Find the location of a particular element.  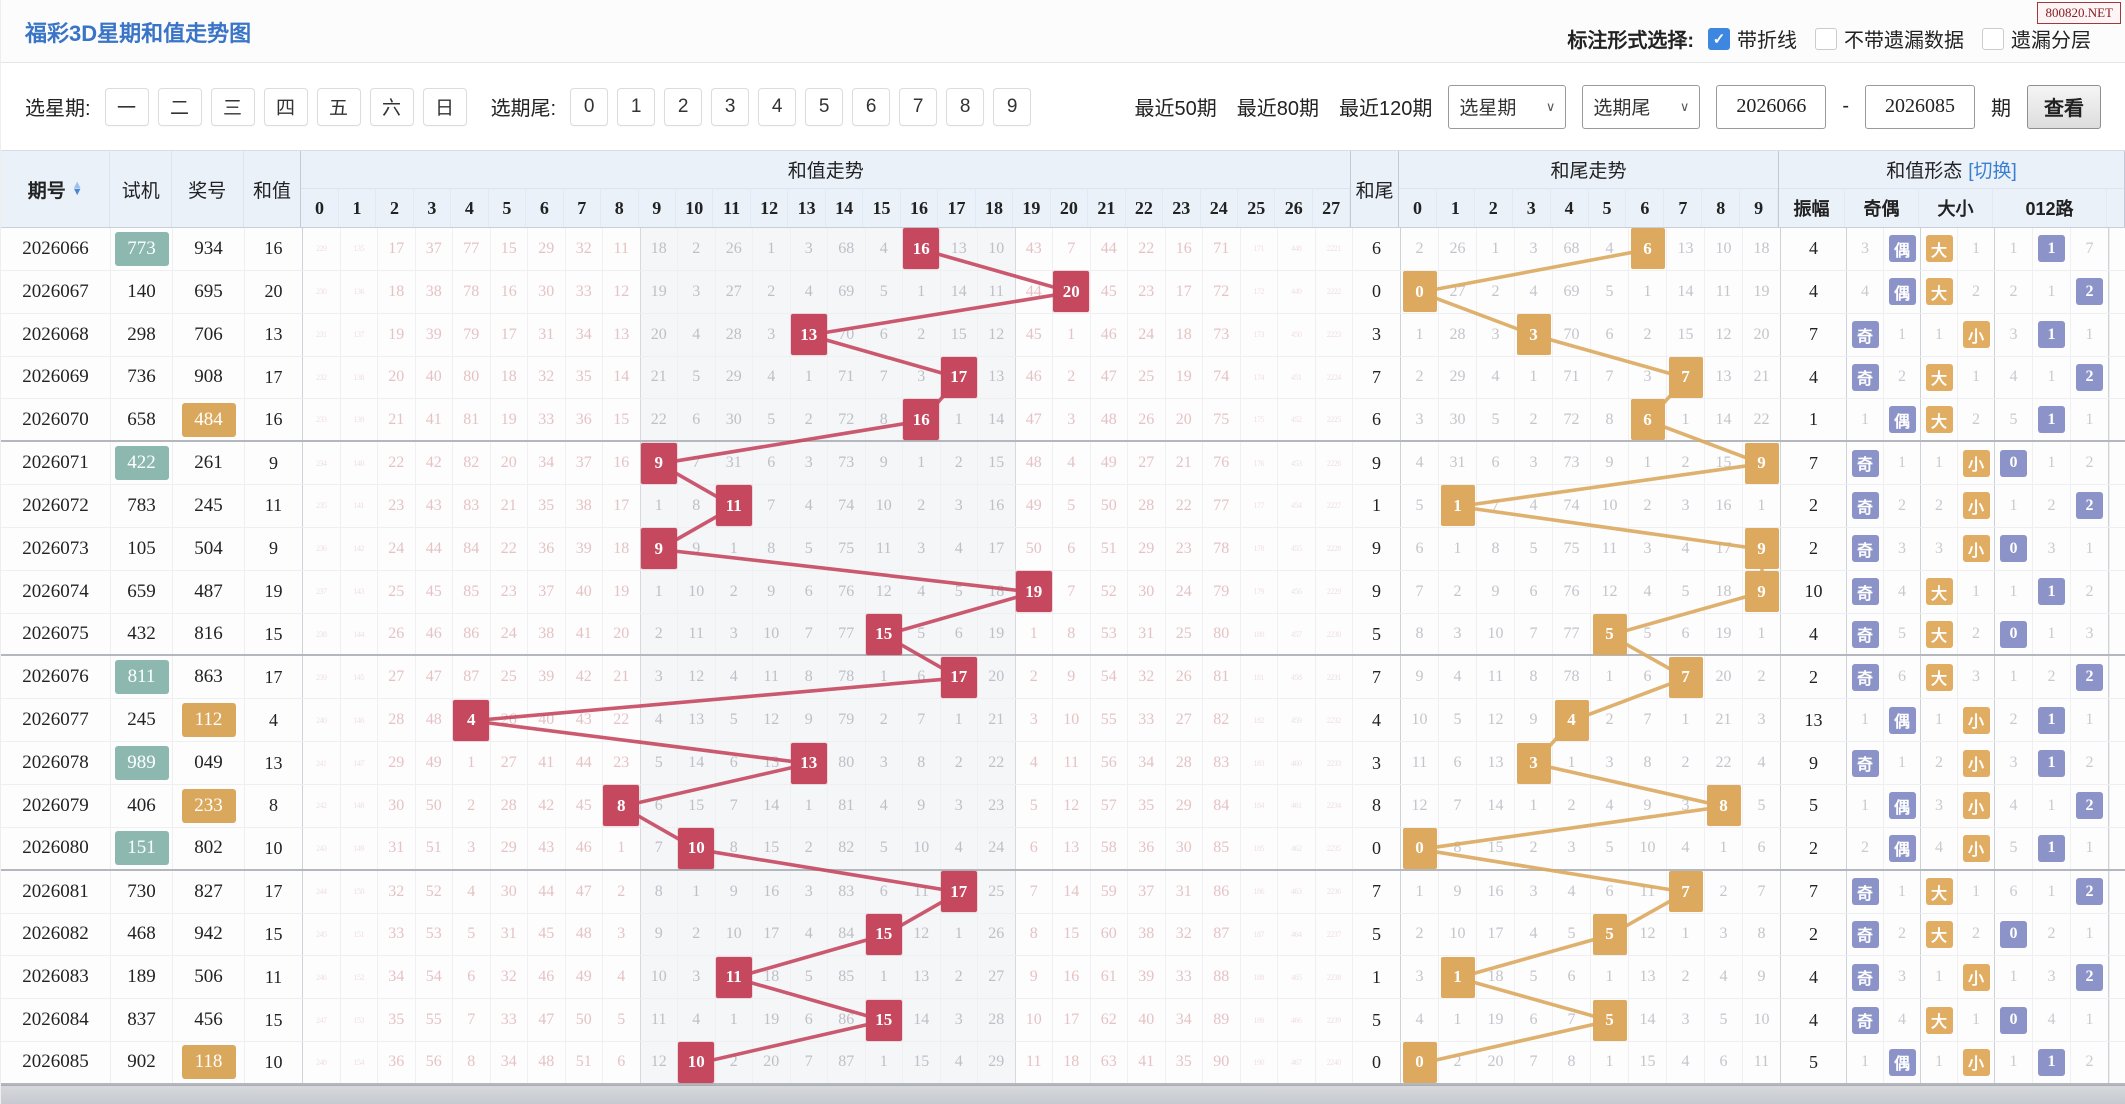

size-badge: 大 is located at coordinates (1939, 677).